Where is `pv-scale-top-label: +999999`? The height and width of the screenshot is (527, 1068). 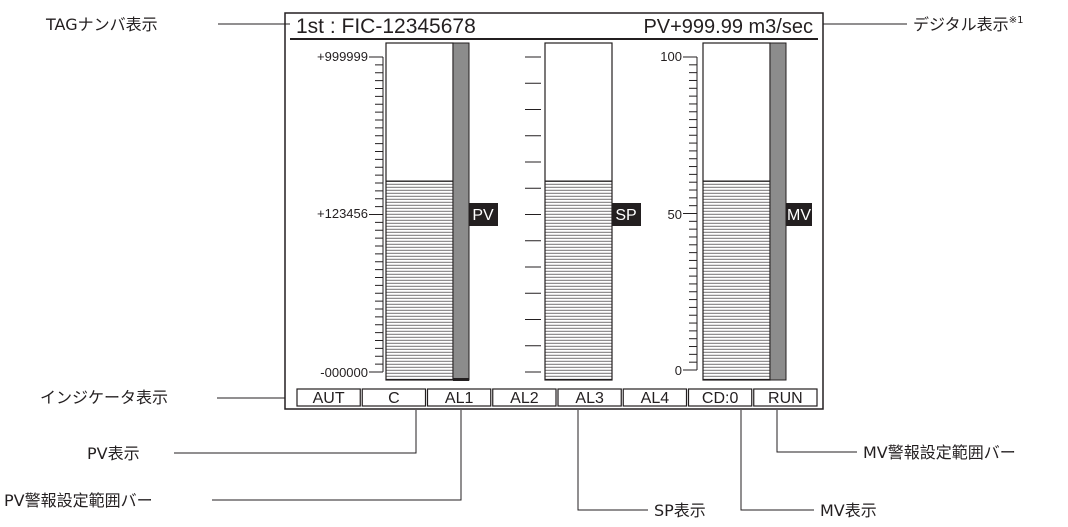
pv-scale-top-label: +999999 is located at coordinates (342, 56).